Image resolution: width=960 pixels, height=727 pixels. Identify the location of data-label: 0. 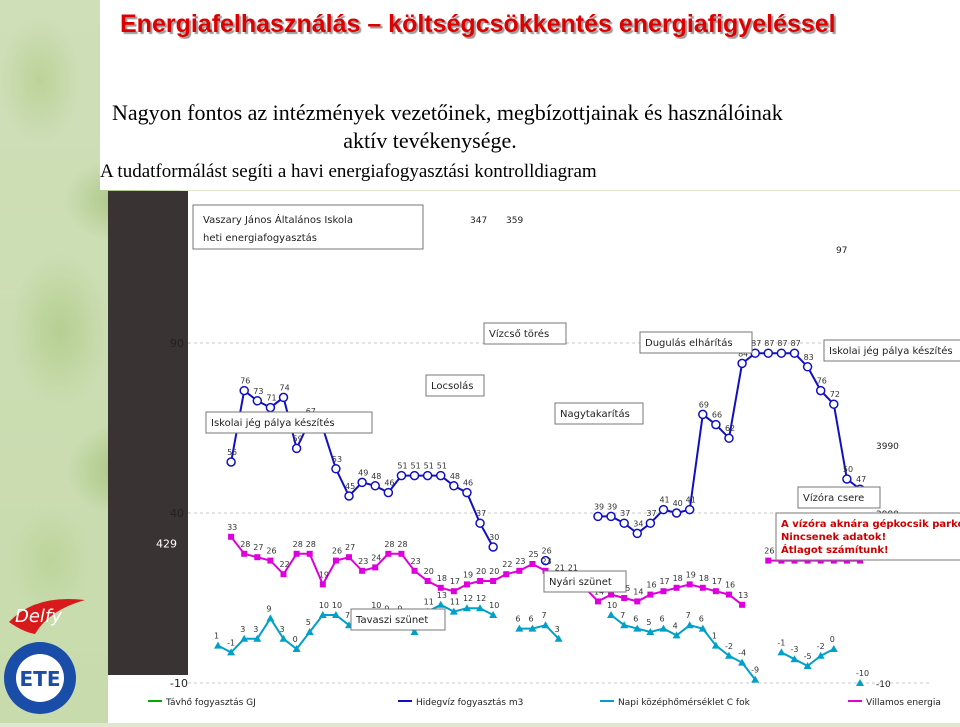
(832, 639).